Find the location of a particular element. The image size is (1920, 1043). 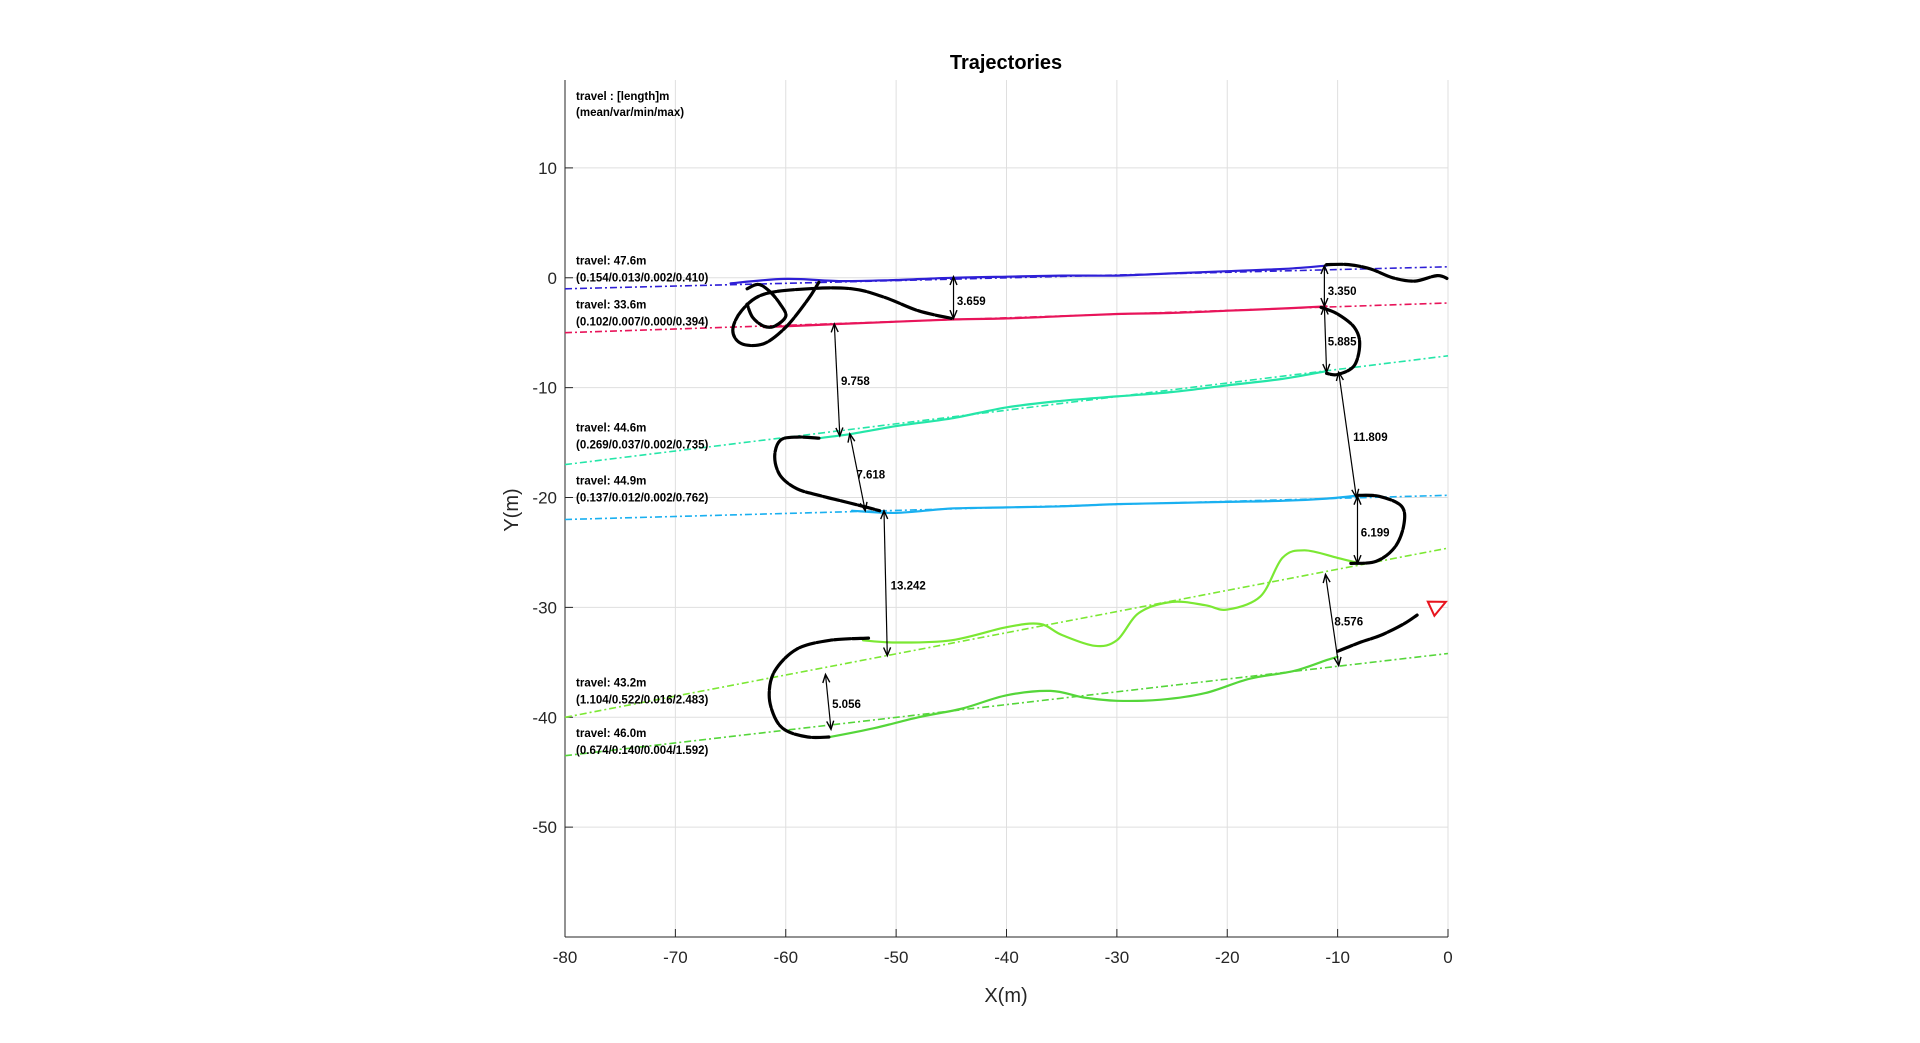

distance-annotation: 7.618 is located at coordinates (866, 472).